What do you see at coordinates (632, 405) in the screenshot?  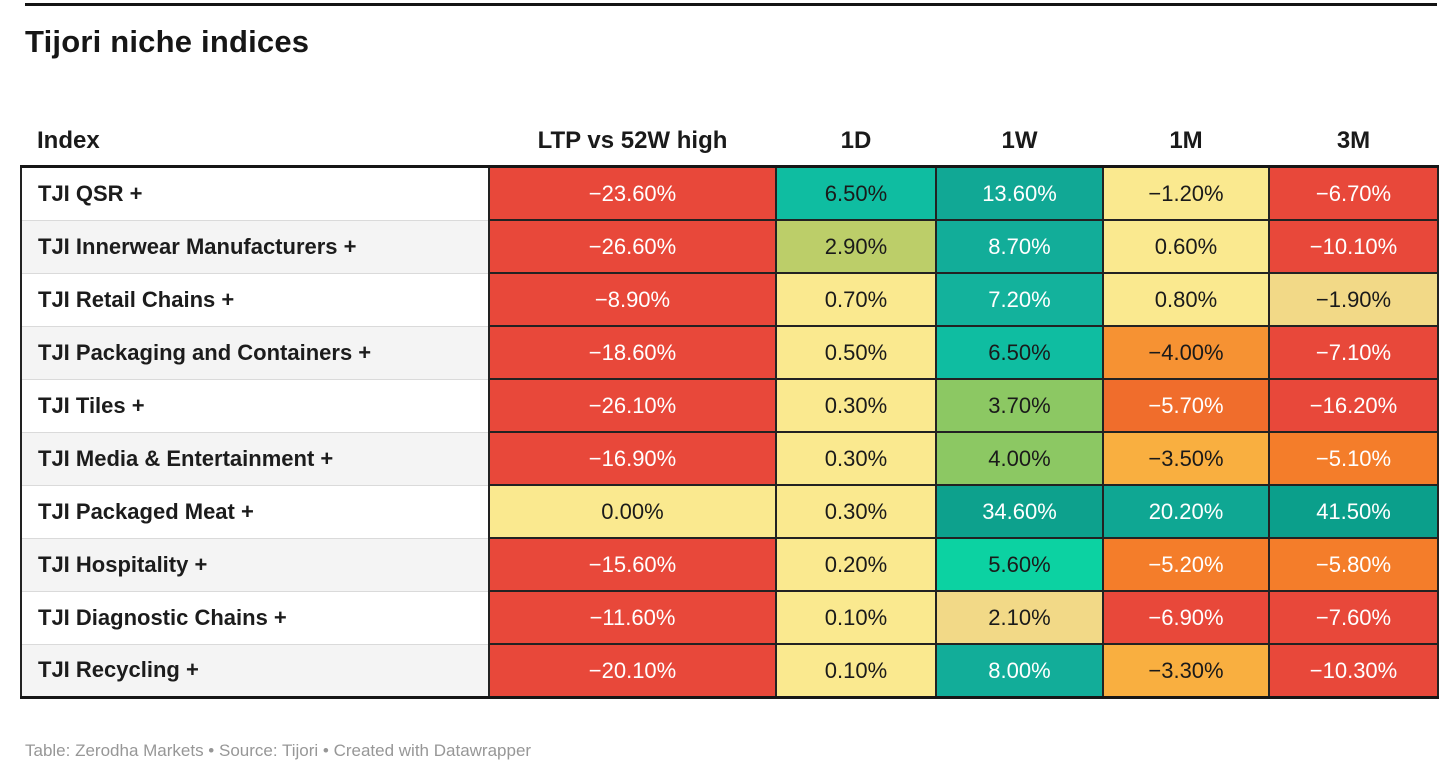 I see `value-cell-ltp-vs-52w-high: −26.10%` at bounding box center [632, 405].